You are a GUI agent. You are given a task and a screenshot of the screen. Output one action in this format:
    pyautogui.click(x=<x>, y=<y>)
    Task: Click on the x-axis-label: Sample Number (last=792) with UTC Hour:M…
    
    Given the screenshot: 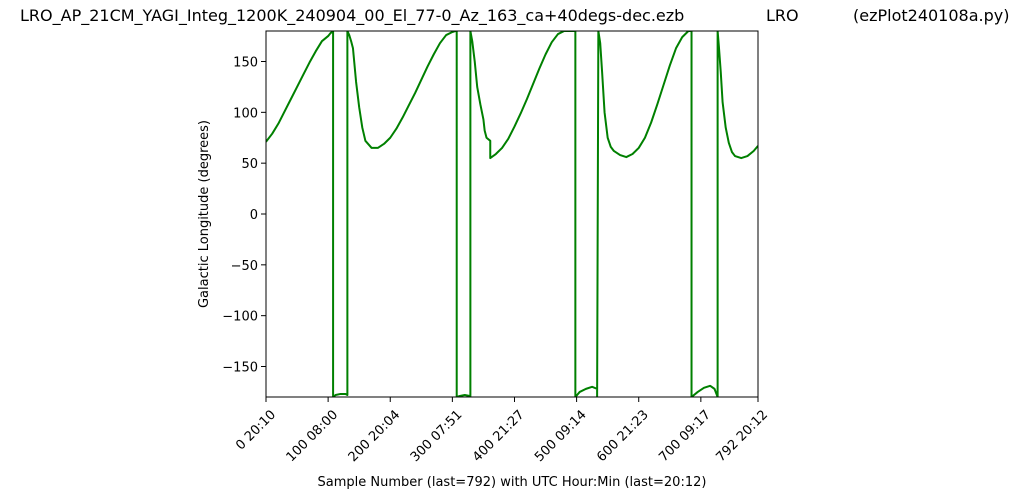 What is the action you would take?
    pyautogui.click(x=512, y=482)
    